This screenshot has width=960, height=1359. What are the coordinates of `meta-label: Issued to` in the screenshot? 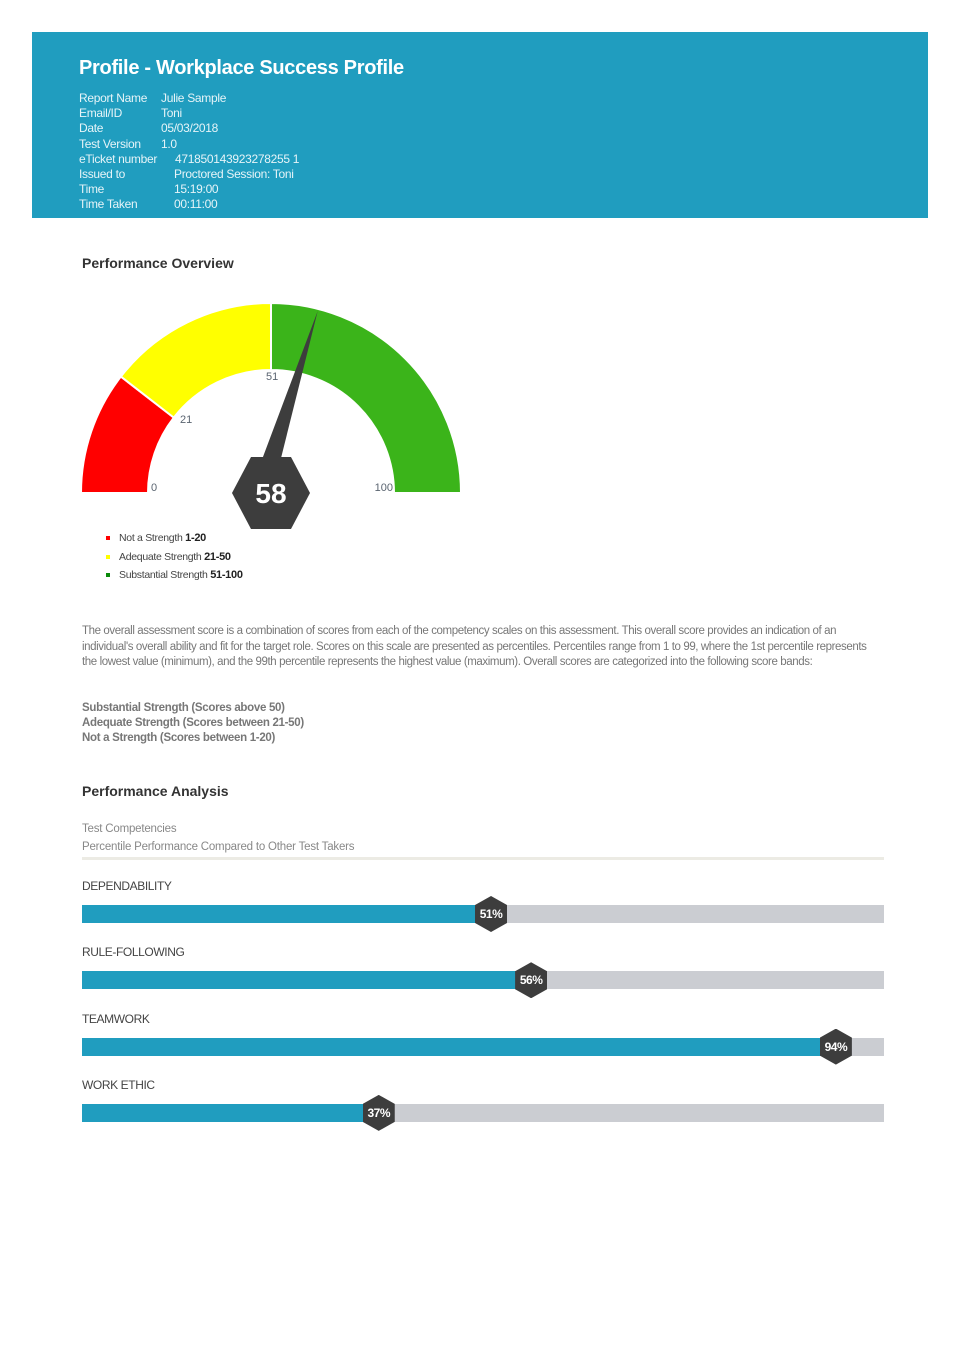 It's located at (102, 174).